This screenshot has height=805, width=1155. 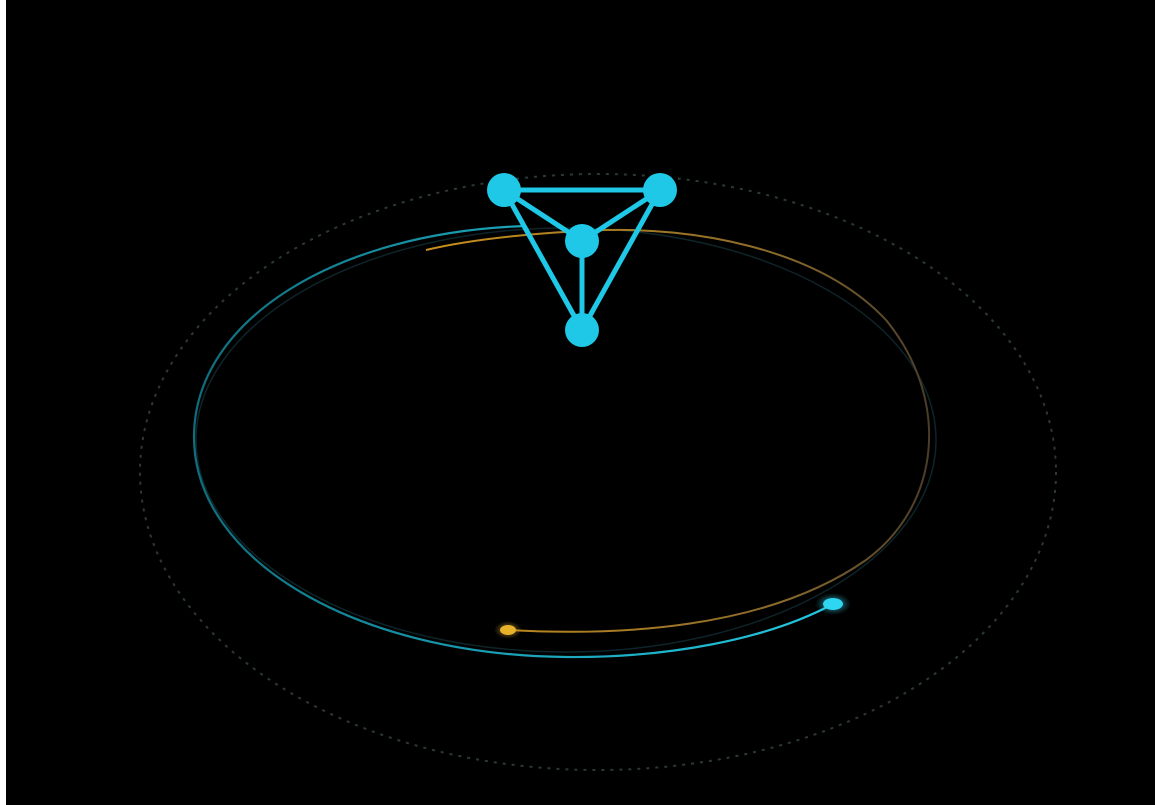 What do you see at coordinates (508, 630) in the screenshot?
I see `gold-orbit-dot` at bounding box center [508, 630].